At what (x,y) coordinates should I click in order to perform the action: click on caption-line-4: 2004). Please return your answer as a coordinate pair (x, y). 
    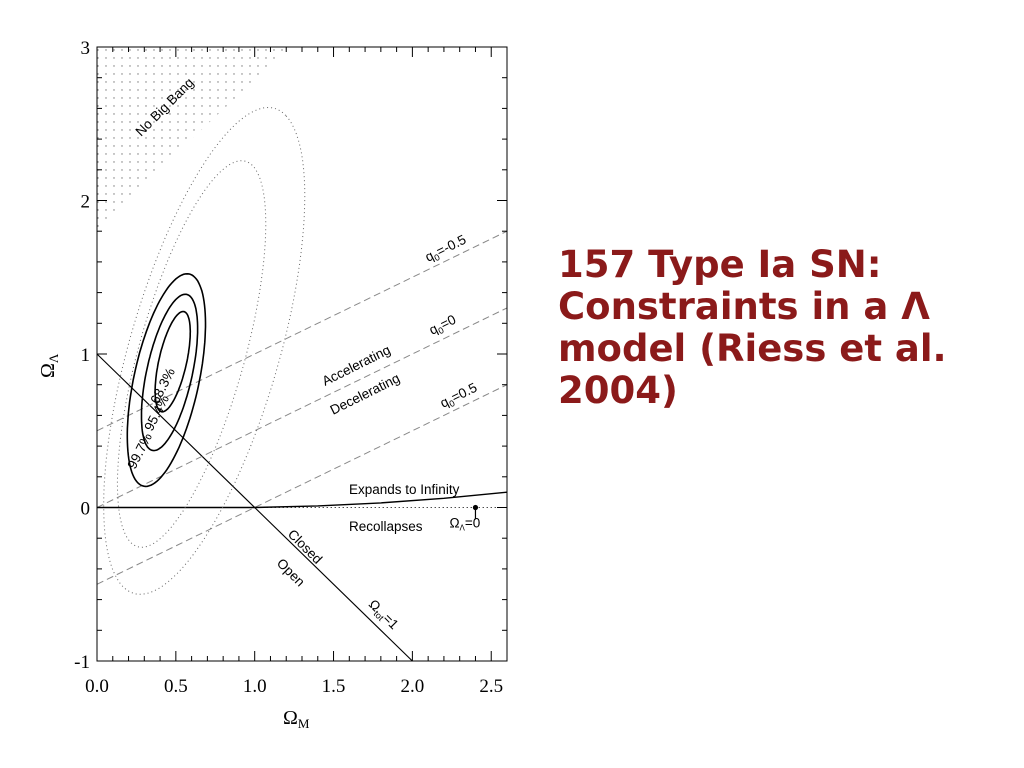
    Looking at the image, I should click on (618, 390).